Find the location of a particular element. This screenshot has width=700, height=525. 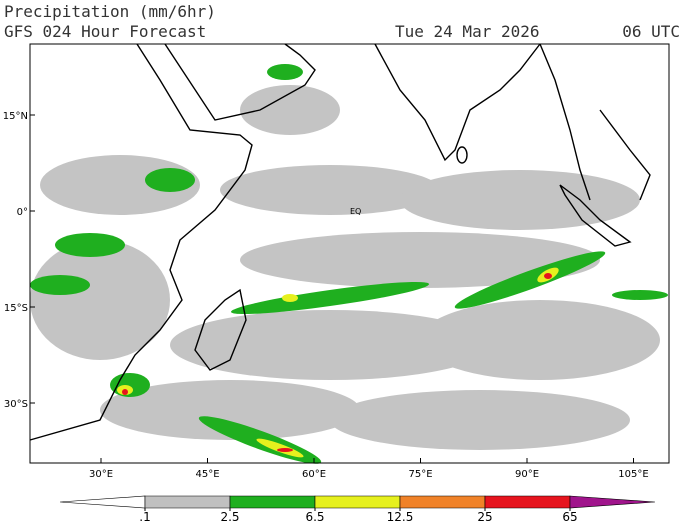

lat-label: 0° is located at coordinates (22, 212).